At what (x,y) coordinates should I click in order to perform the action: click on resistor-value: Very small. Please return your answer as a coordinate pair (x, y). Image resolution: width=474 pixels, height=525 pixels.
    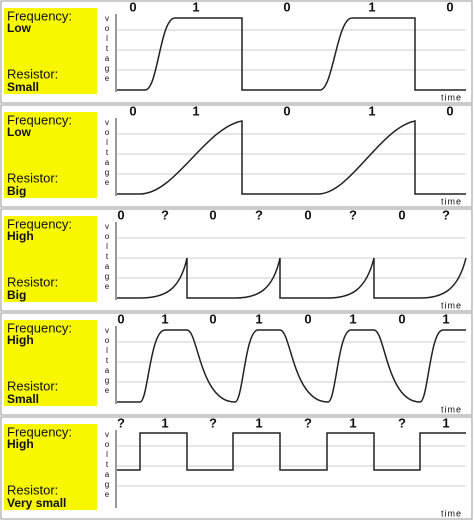
    Looking at the image, I should click on (36, 503).